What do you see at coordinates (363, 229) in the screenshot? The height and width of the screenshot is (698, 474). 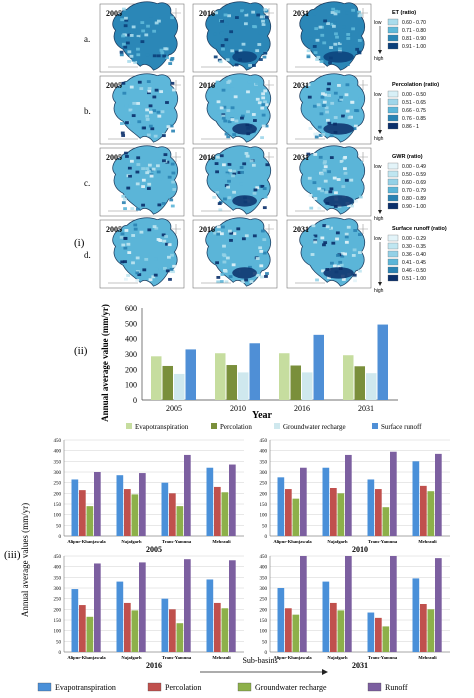 I see `north-arrow-icon` at bounding box center [363, 229].